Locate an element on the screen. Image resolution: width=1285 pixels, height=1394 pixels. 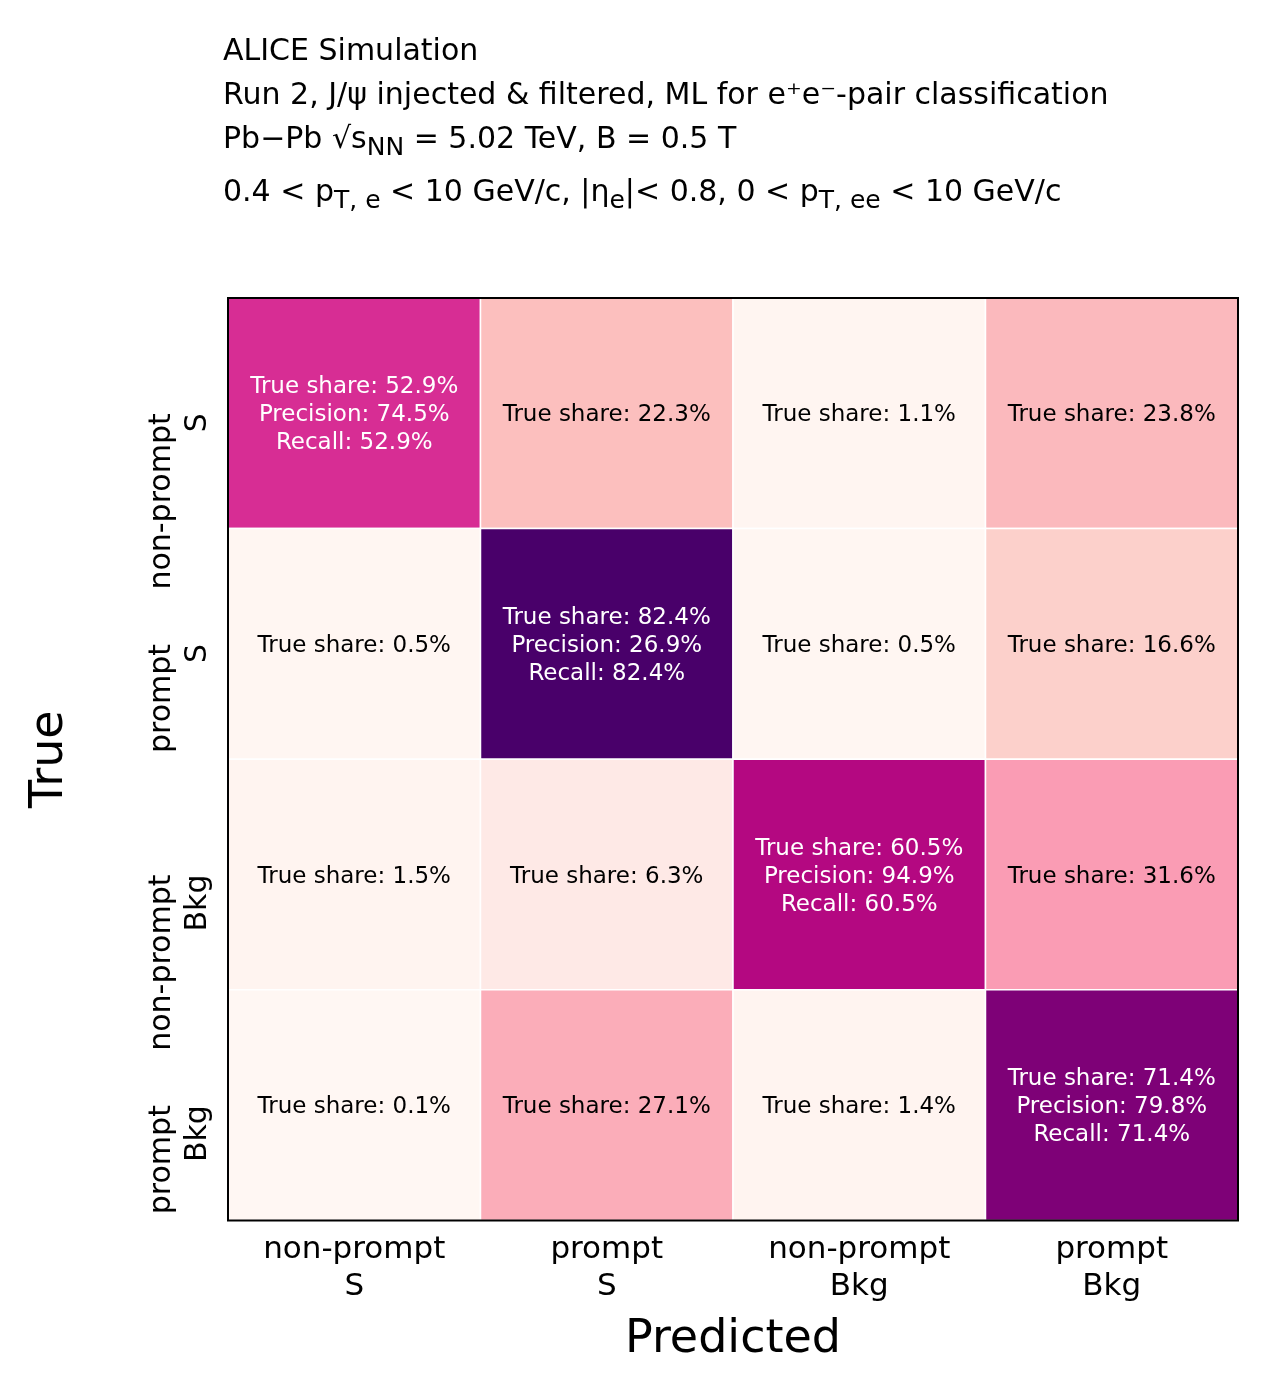
annotation: Precision: 74.5% Recall: 52.9% is located at coordinates (354, 427).